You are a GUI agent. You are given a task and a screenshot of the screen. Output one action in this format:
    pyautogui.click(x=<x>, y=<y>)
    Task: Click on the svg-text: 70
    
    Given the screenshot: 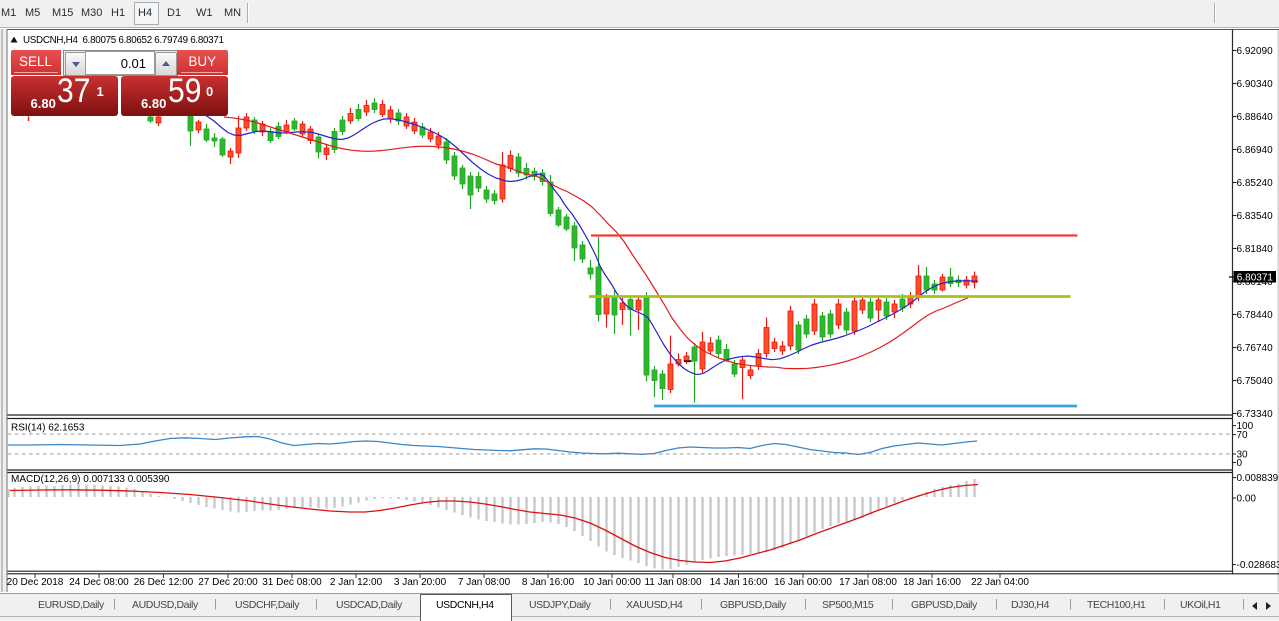 What is the action you would take?
    pyautogui.click(x=1243, y=435)
    